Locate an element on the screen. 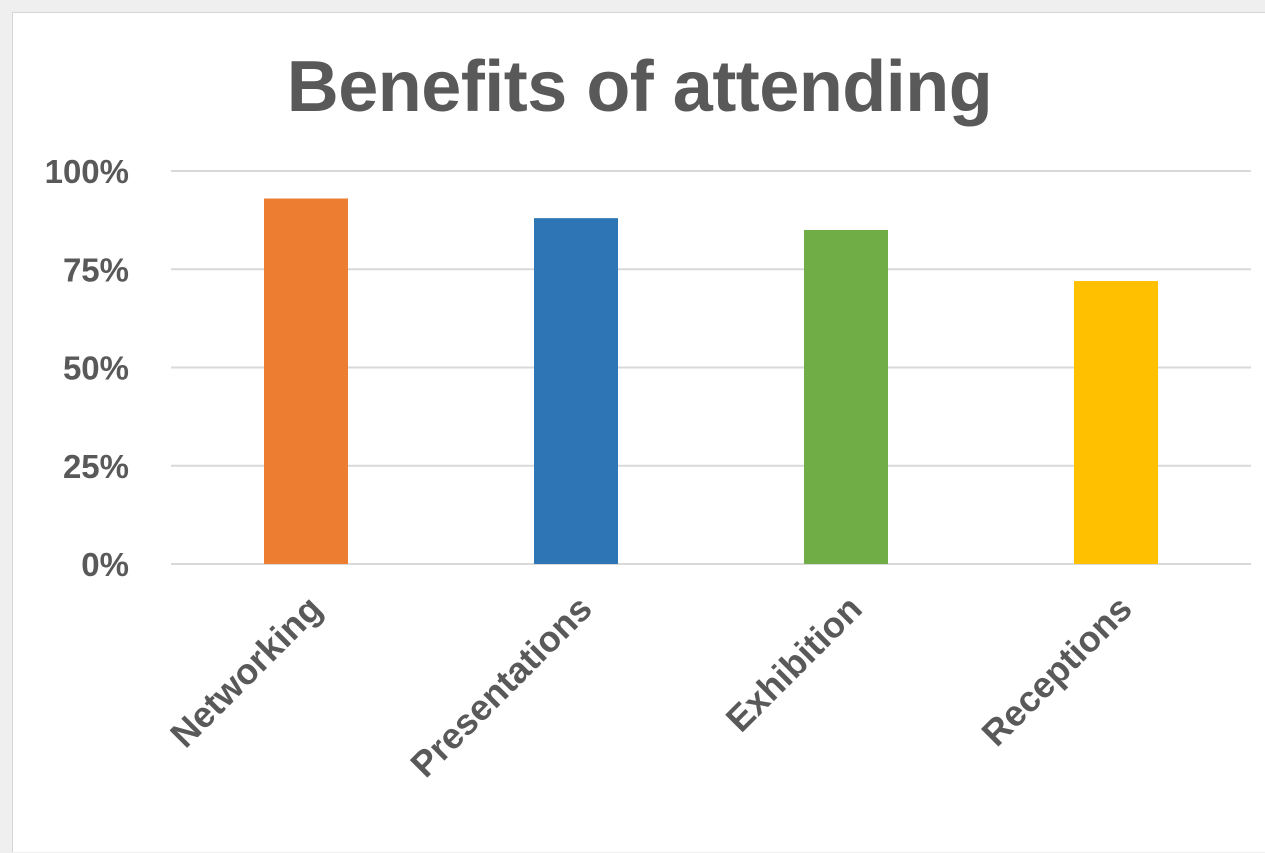  x-category-label: Receptions is located at coordinates (1056, 671).